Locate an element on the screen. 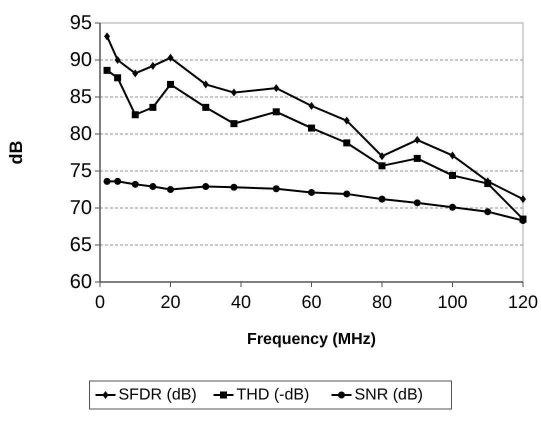  y-tick-label: 90 is located at coordinates (81, 60).